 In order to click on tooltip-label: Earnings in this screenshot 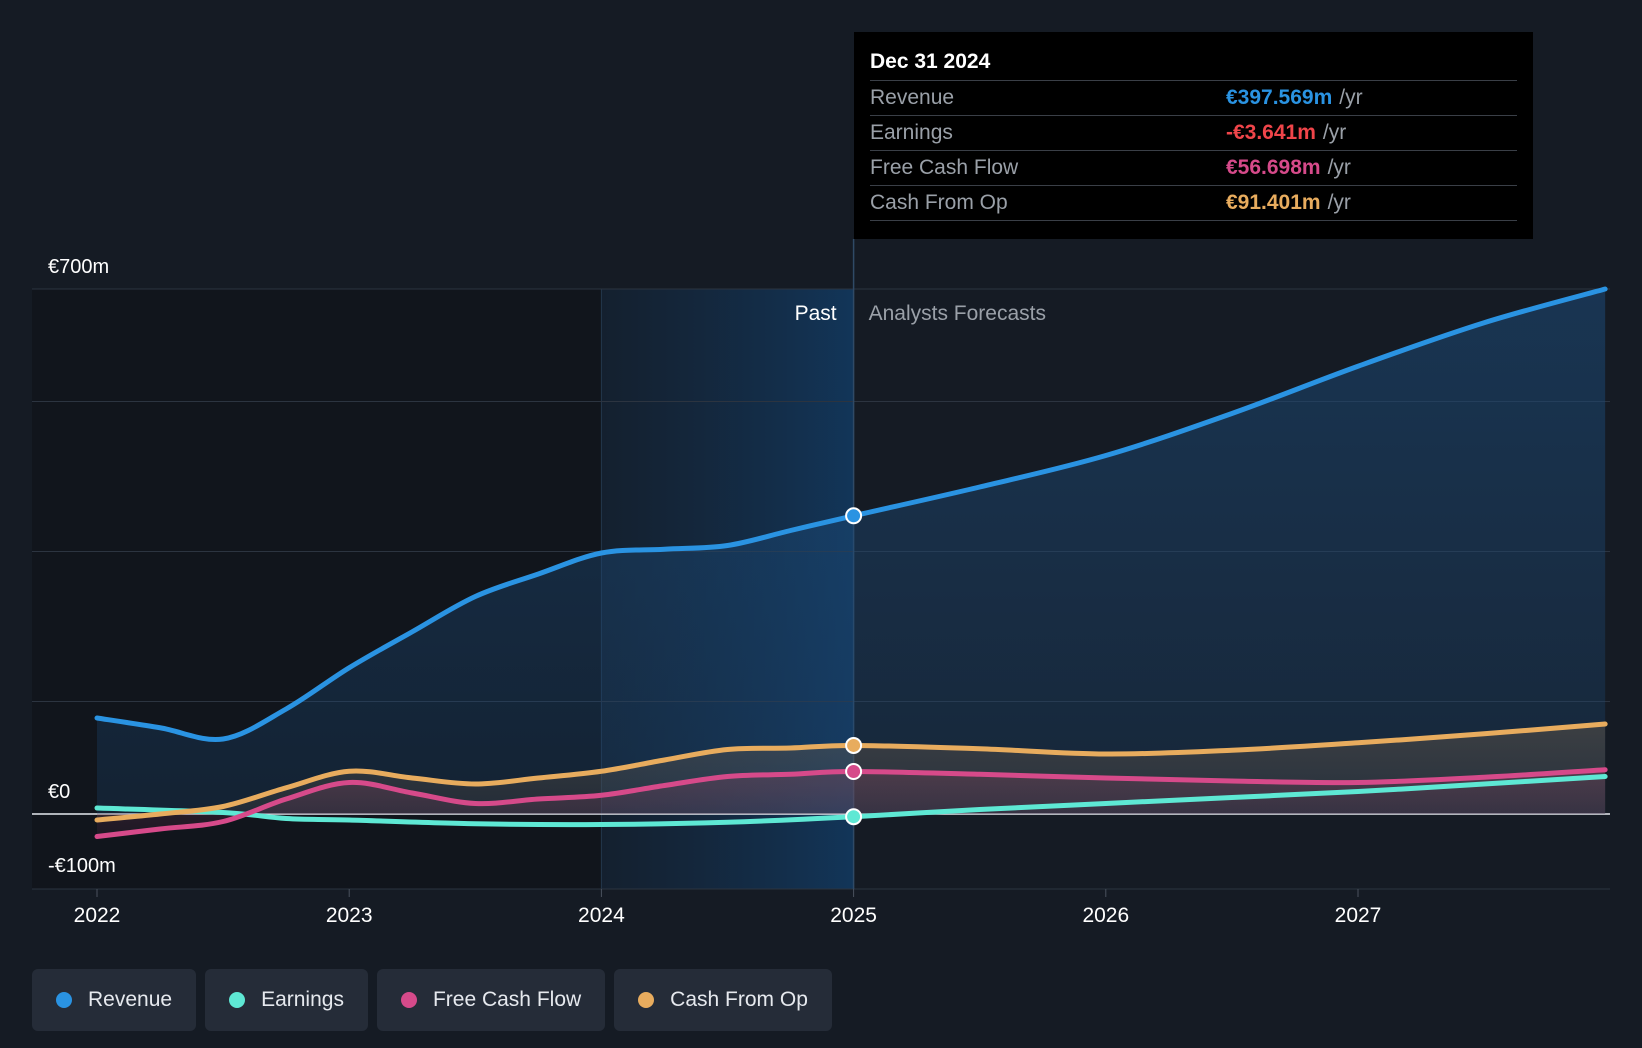, I will do `click(911, 132)`.